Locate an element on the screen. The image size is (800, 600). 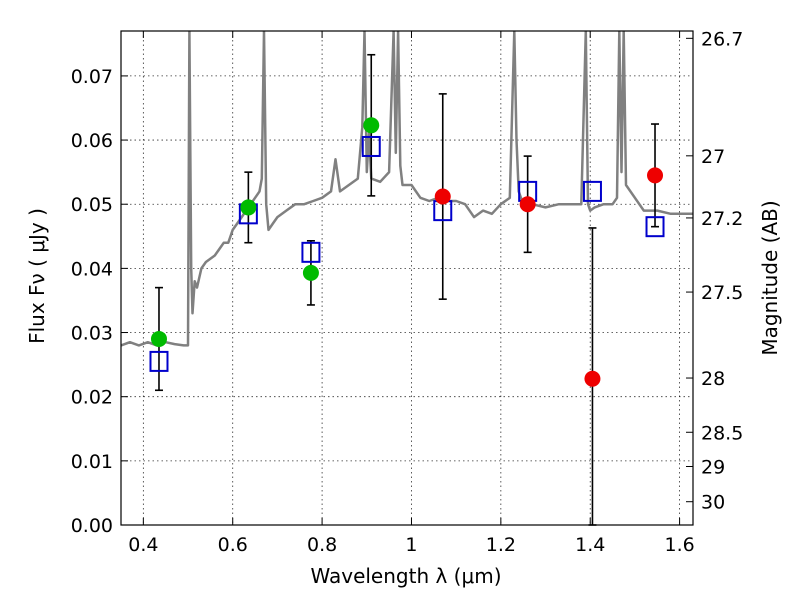
x-tick-label: 0.4 is located at coordinates (143, 545).